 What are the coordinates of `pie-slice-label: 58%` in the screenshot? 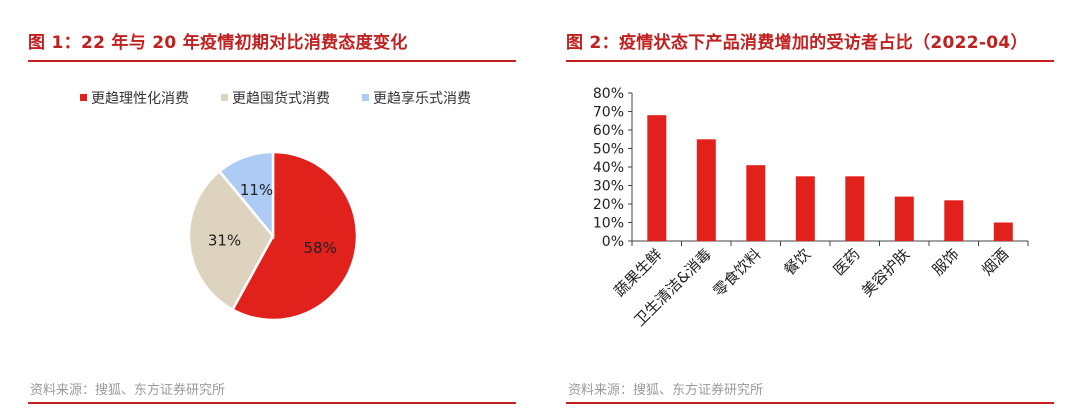 It's located at (320, 248).